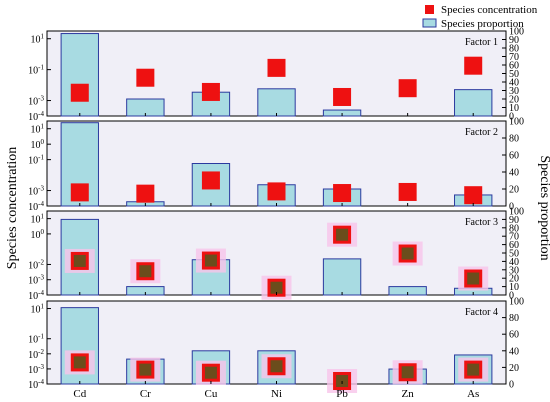 The width and height of the screenshot is (550, 402). Describe the element at coordinates (481, 222) in the screenshot. I see `factor-label: Factor 3` at that location.